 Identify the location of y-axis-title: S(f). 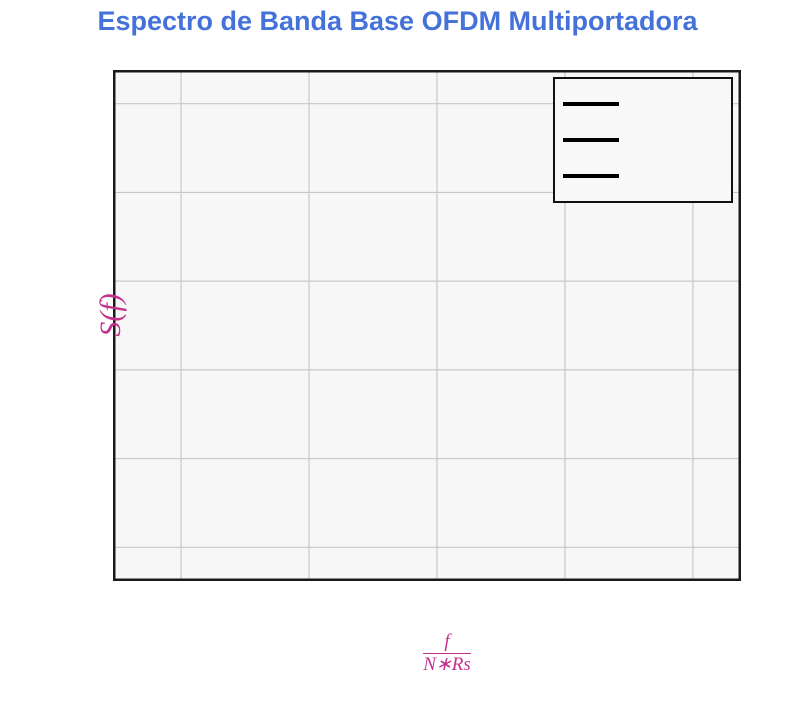
(111, 315).